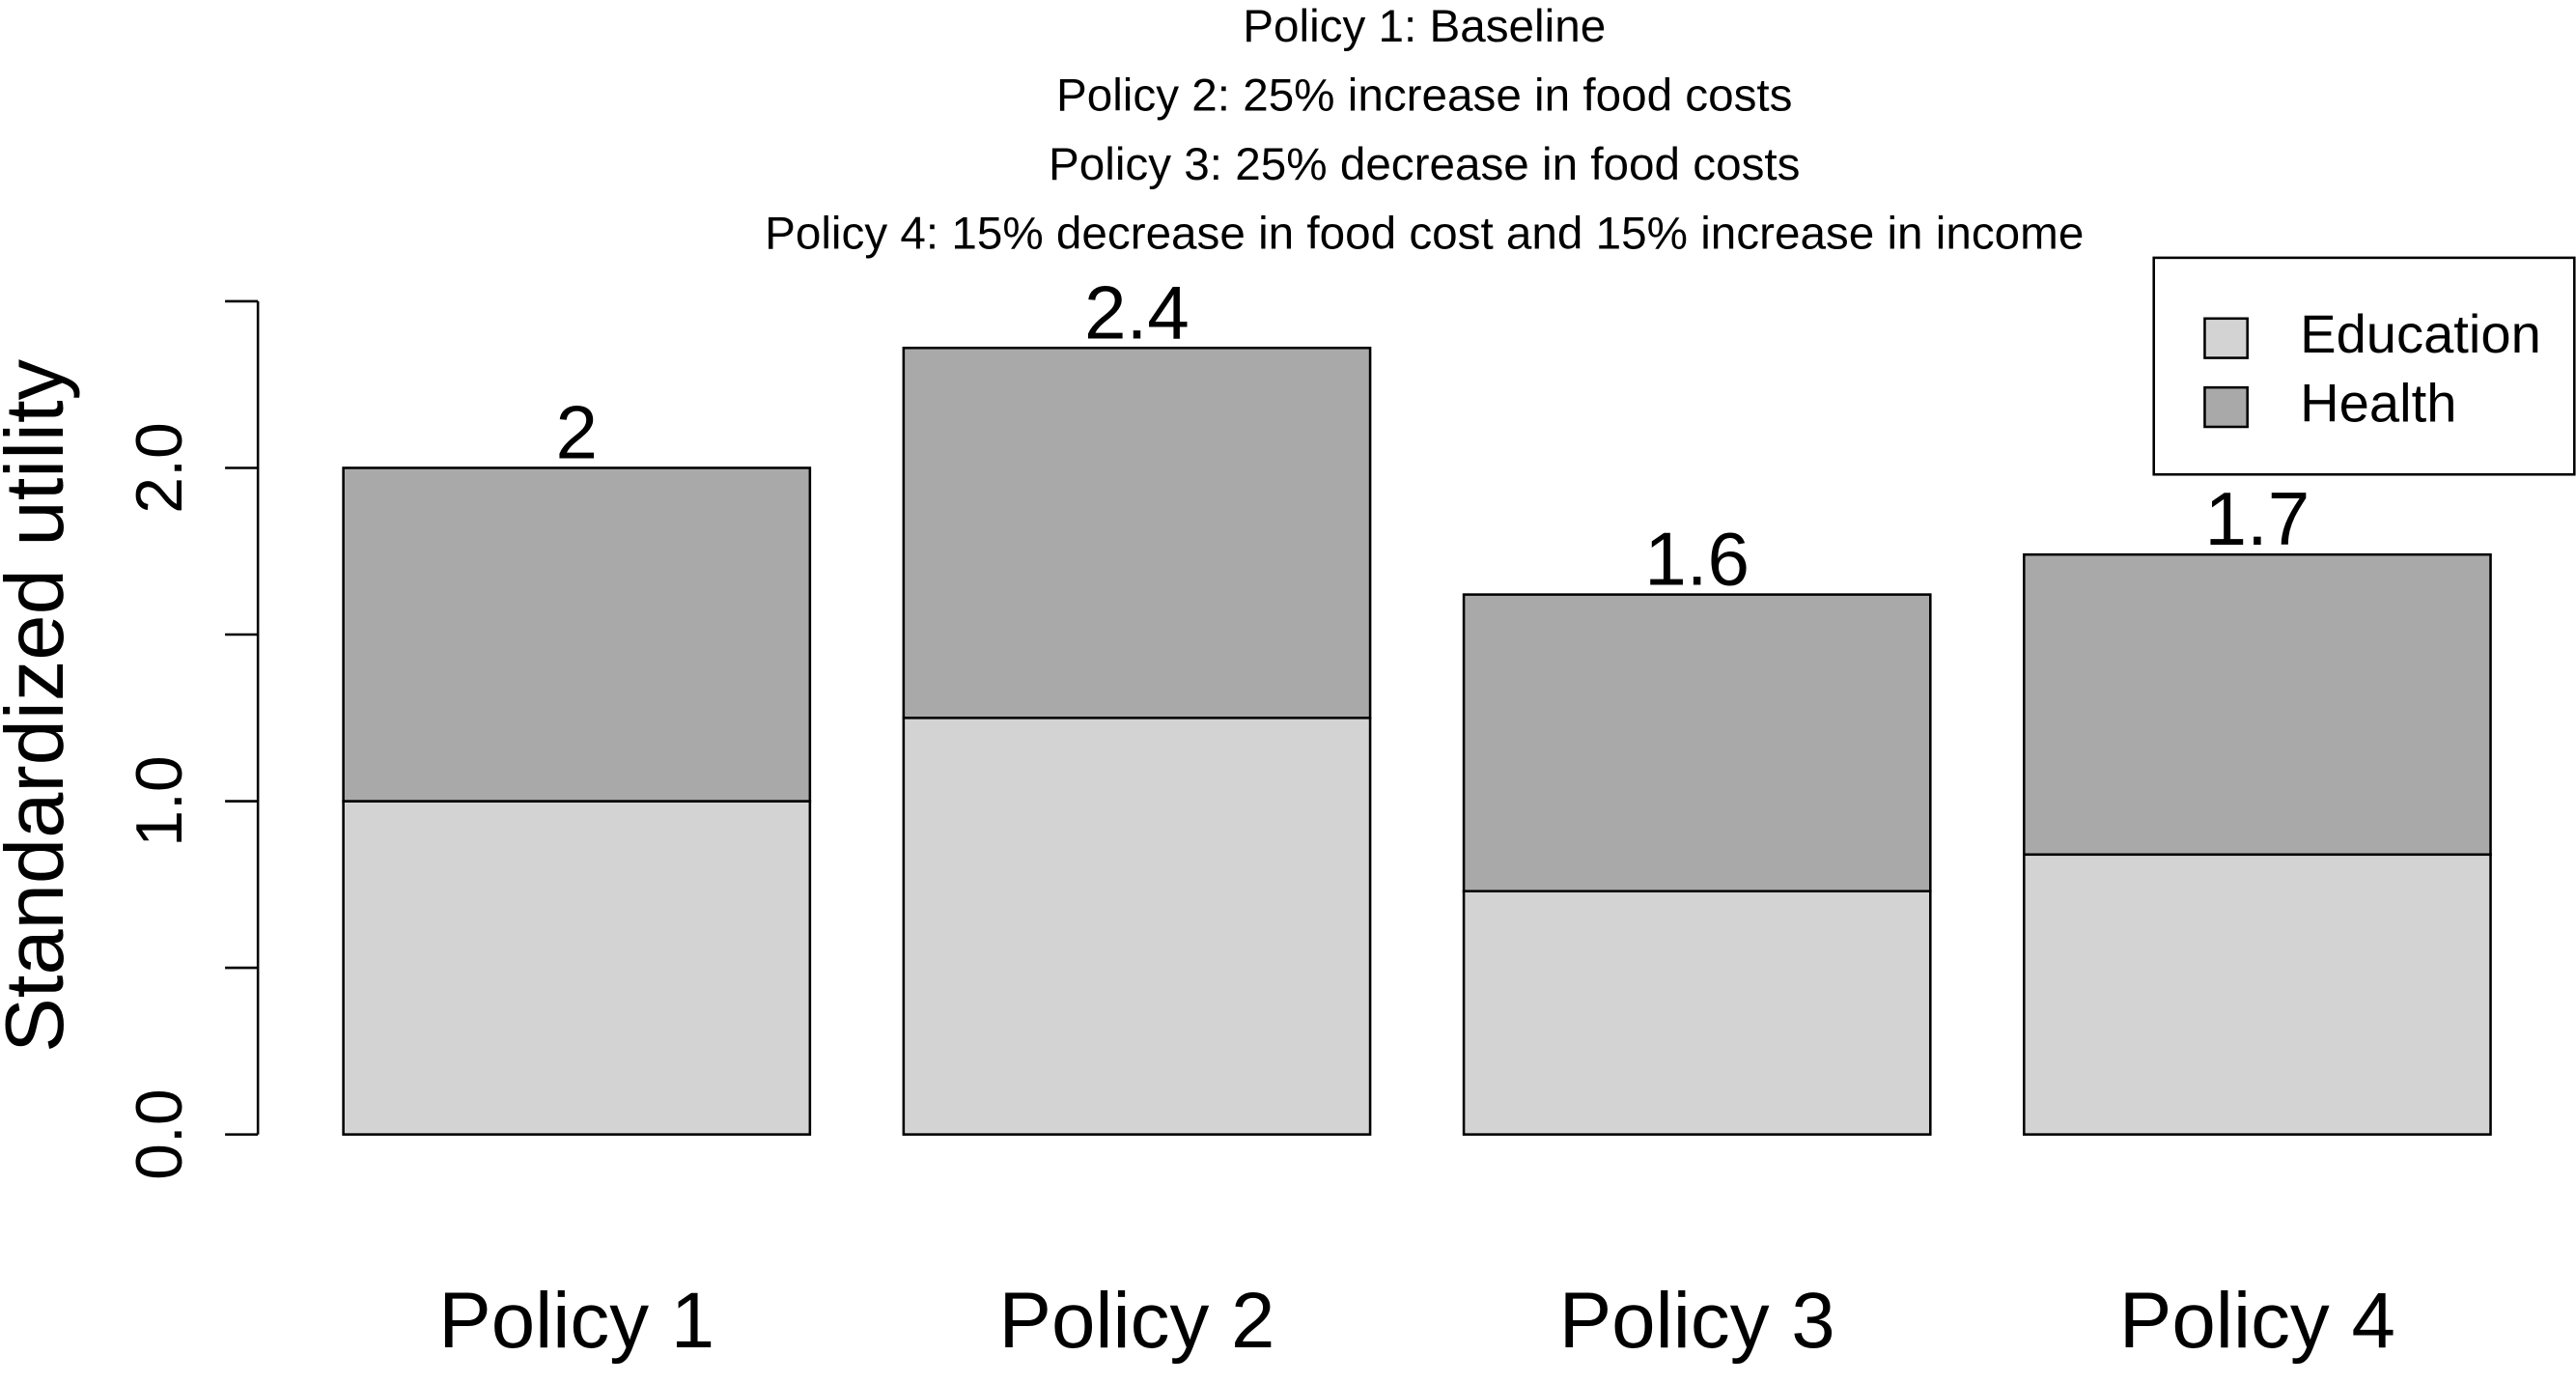  What do you see at coordinates (1425, 164) in the screenshot?
I see `chart-title: Policy 3: 25% decrease in food costs` at bounding box center [1425, 164].